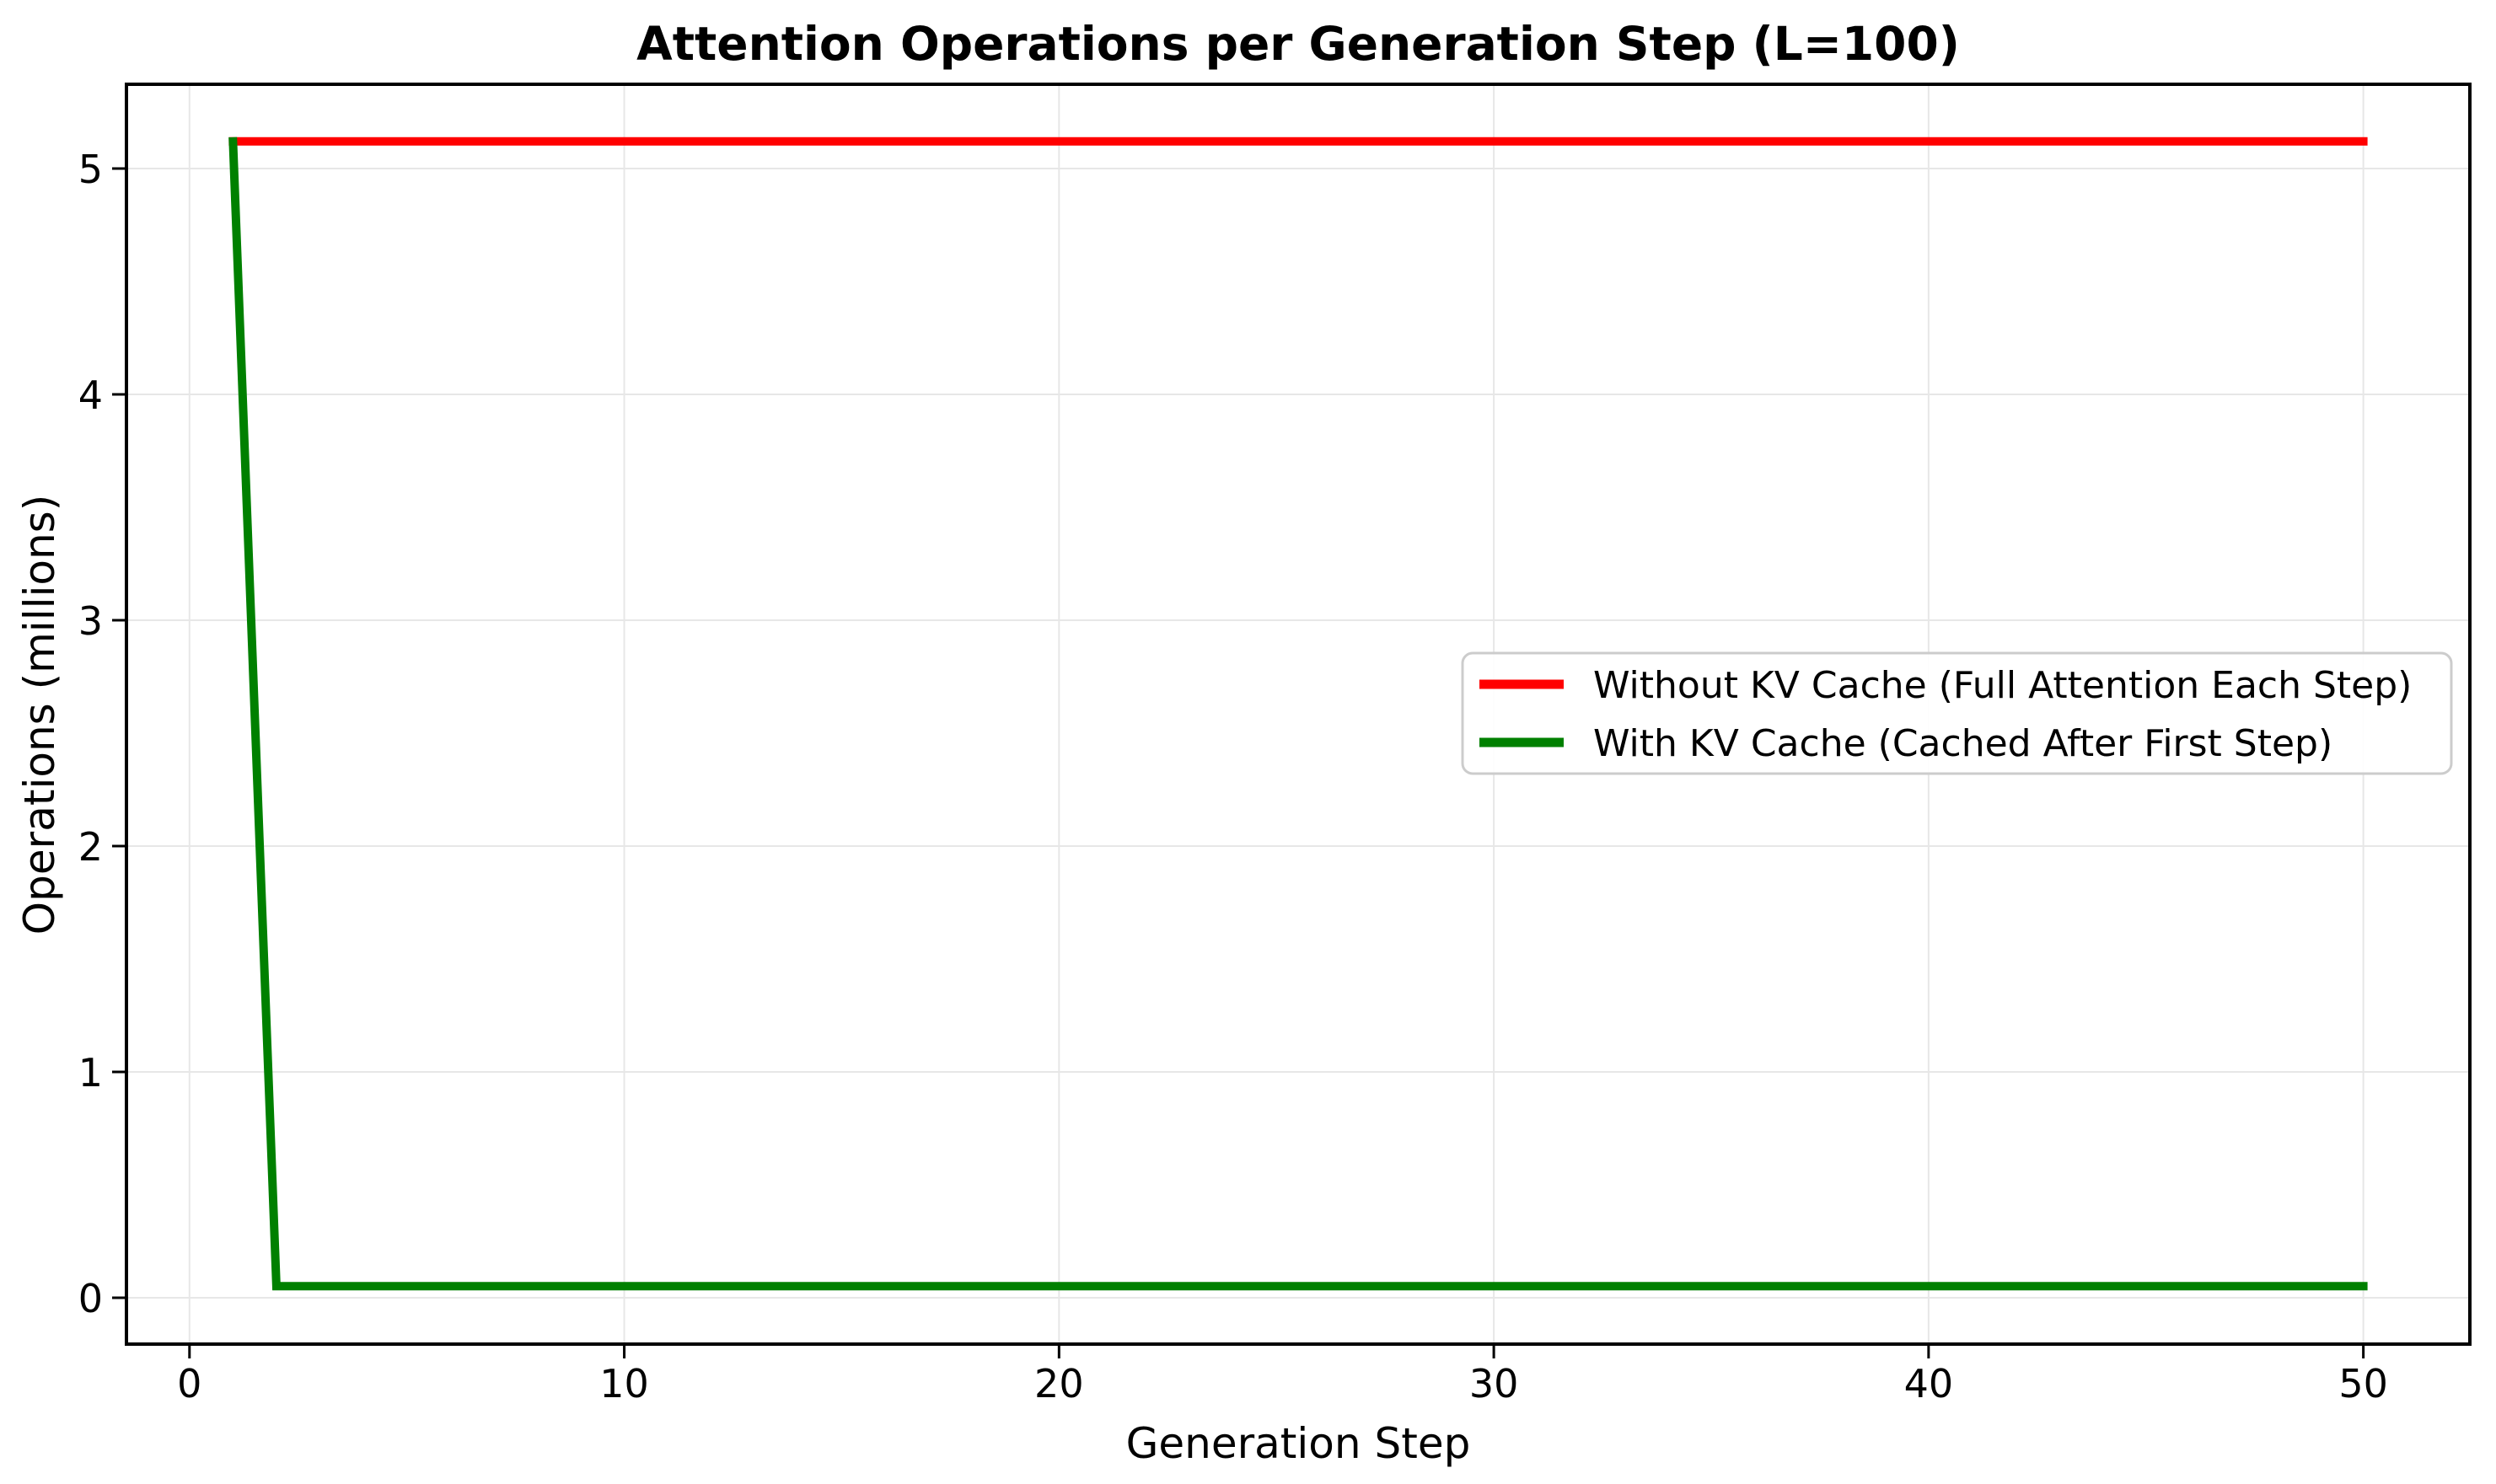  I want to click on y-tick-label: 0, so click(90, 1298).